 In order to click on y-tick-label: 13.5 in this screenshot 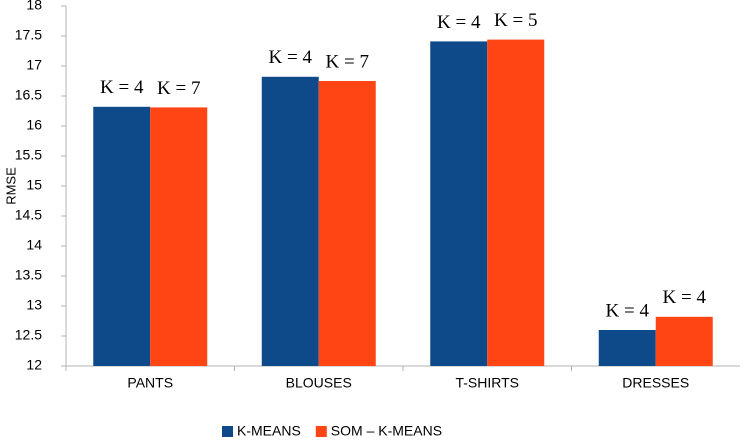, I will do `click(28, 275)`.